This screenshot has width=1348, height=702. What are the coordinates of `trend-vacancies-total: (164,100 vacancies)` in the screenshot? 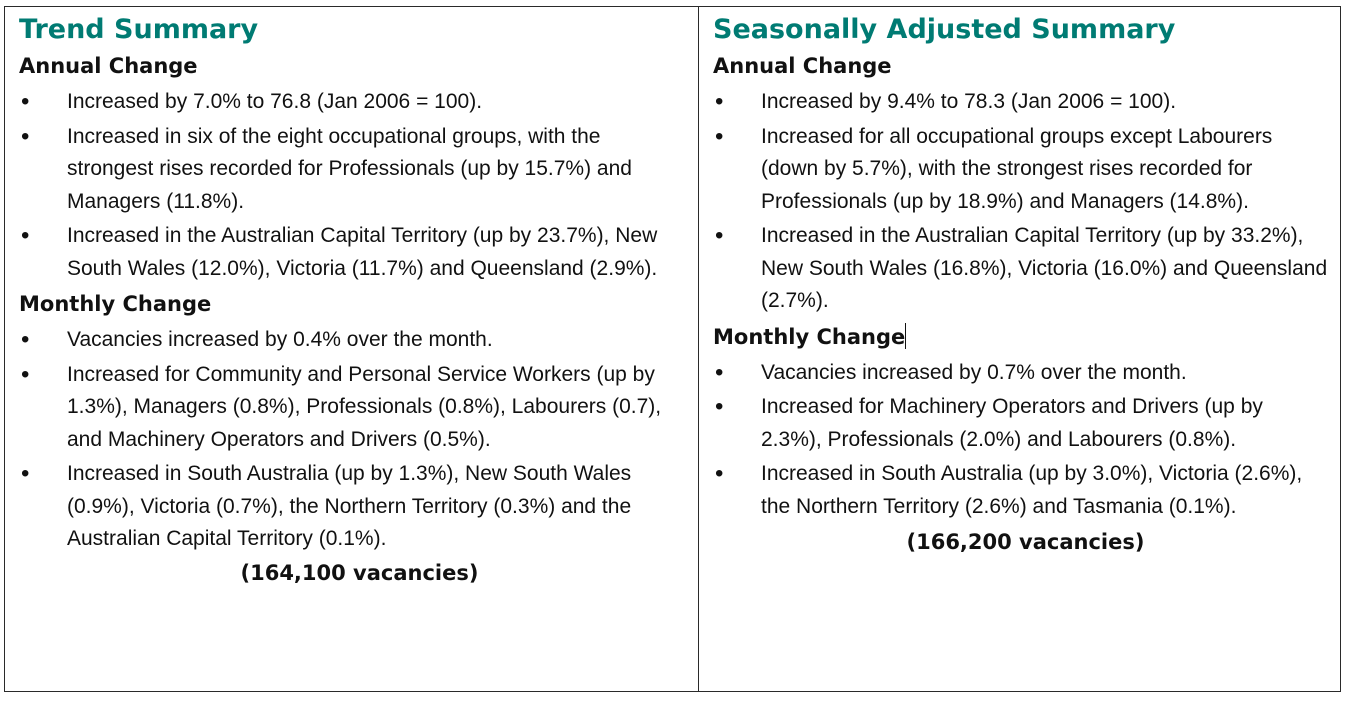 It's located at (359, 572).